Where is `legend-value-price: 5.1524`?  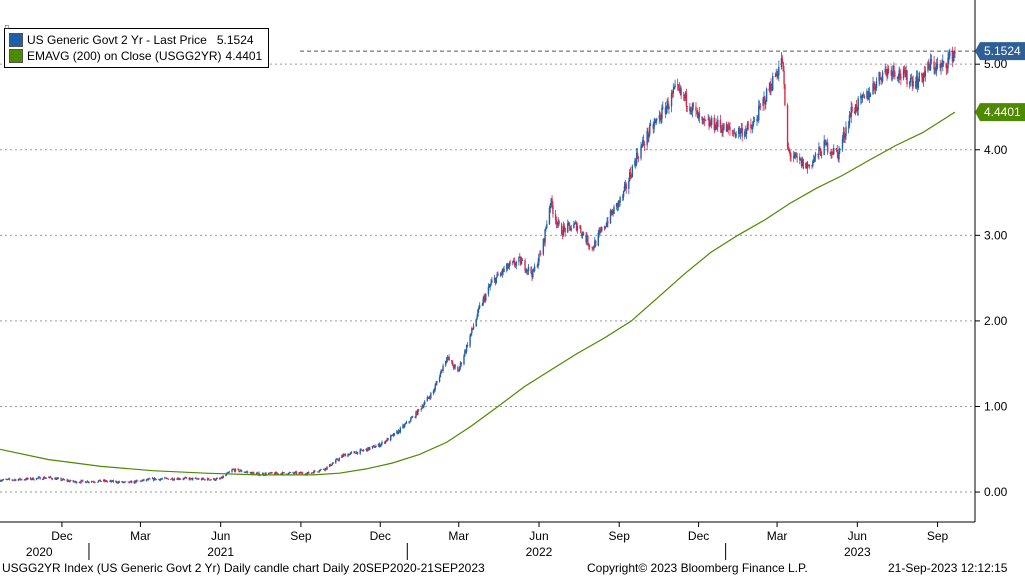
legend-value-price: 5.1524 is located at coordinates (235, 40).